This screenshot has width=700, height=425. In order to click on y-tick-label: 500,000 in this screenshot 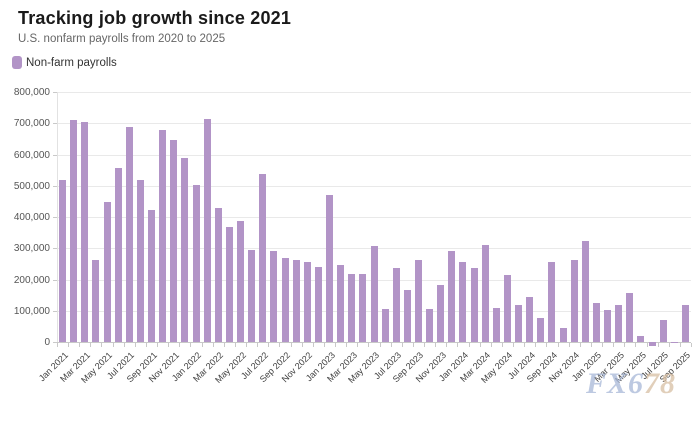, I will do `click(31, 186)`.